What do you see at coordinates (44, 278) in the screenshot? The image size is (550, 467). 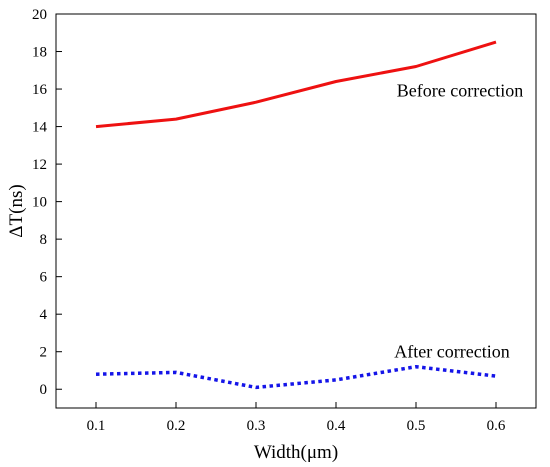 I see `y-tick-label: 6` at bounding box center [44, 278].